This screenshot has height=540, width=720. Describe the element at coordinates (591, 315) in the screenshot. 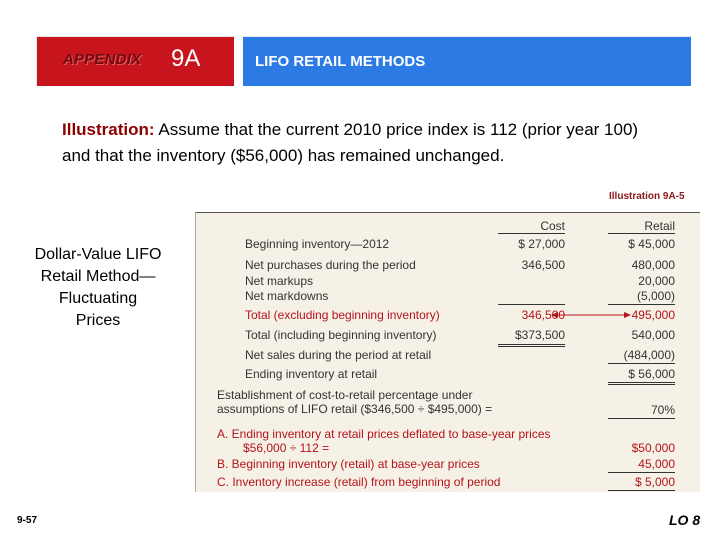

I see `ratio-arrow-icon` at that location.